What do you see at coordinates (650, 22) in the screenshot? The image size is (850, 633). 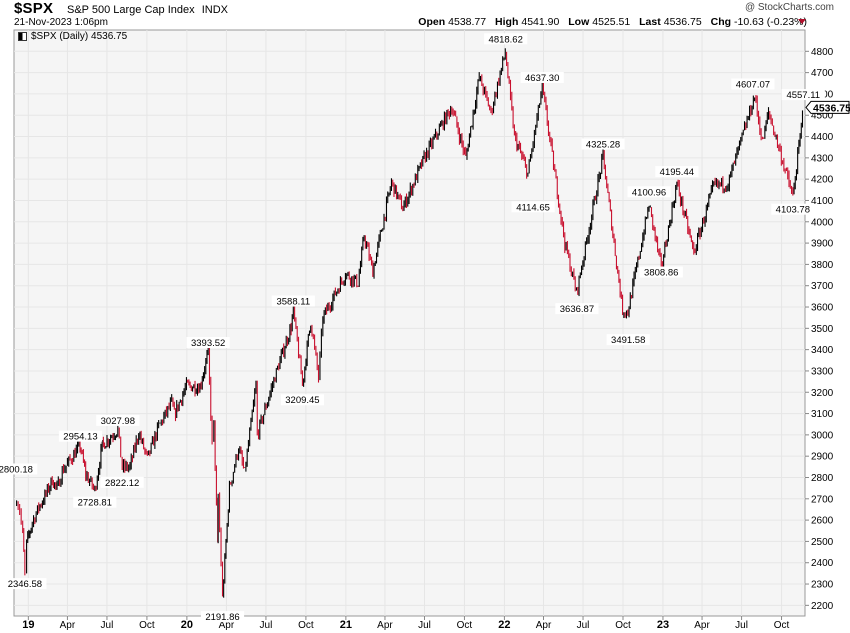 I see `last-label: Last` at bounding box center [650, 22].